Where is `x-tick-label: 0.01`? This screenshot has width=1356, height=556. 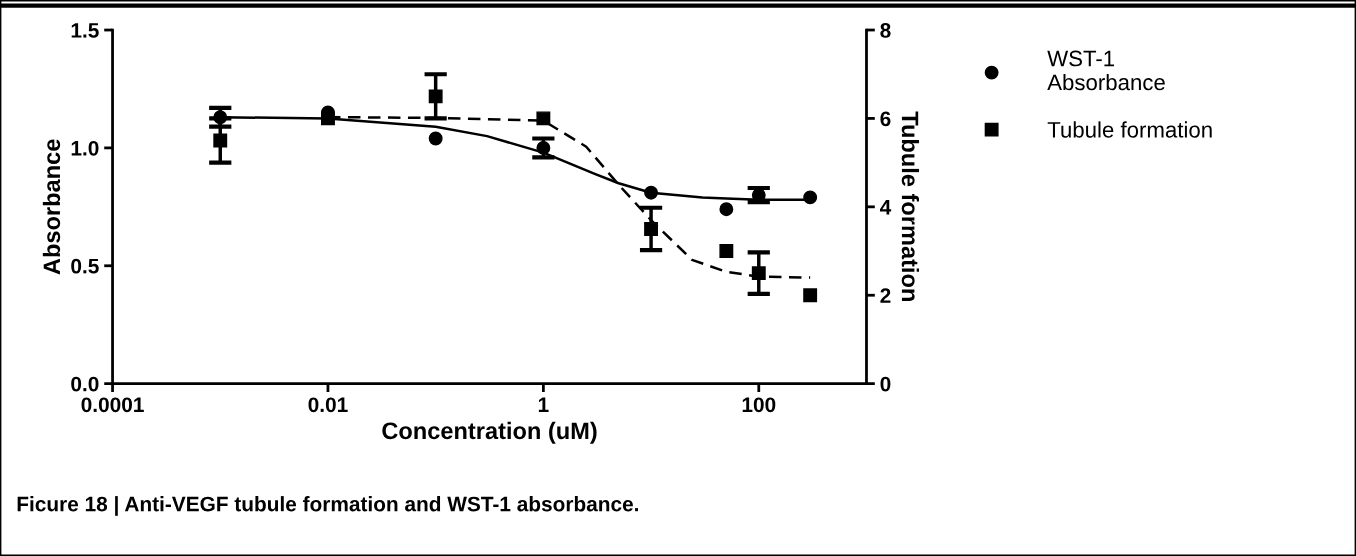 x-tick-label: 0.01 is located at coordinates (328, 405).